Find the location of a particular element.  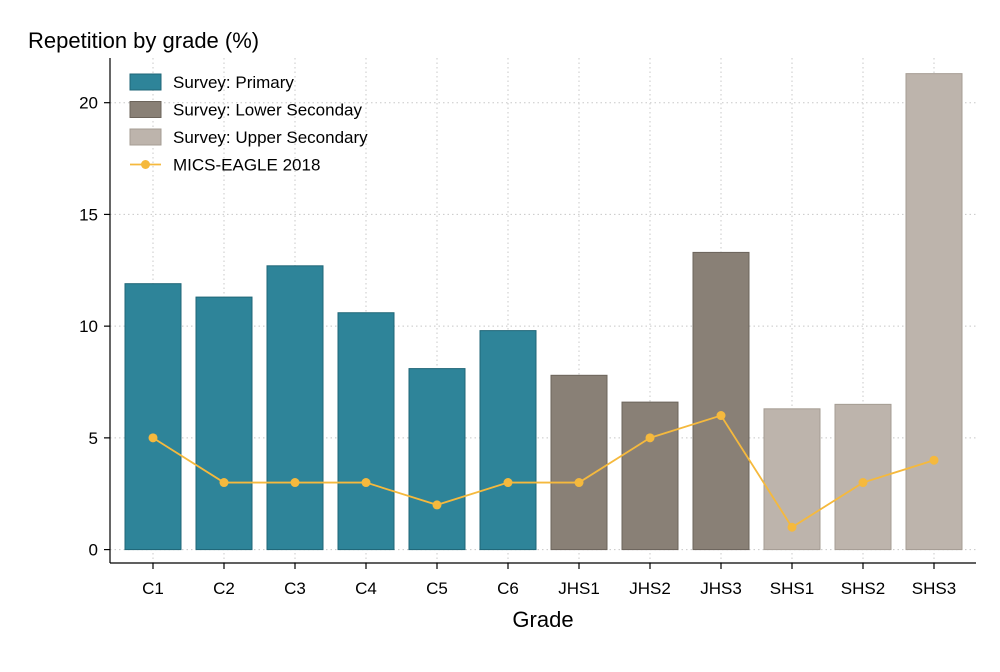

x-tick-label-shs1: SHS1 is located at coordinates (792, 588).